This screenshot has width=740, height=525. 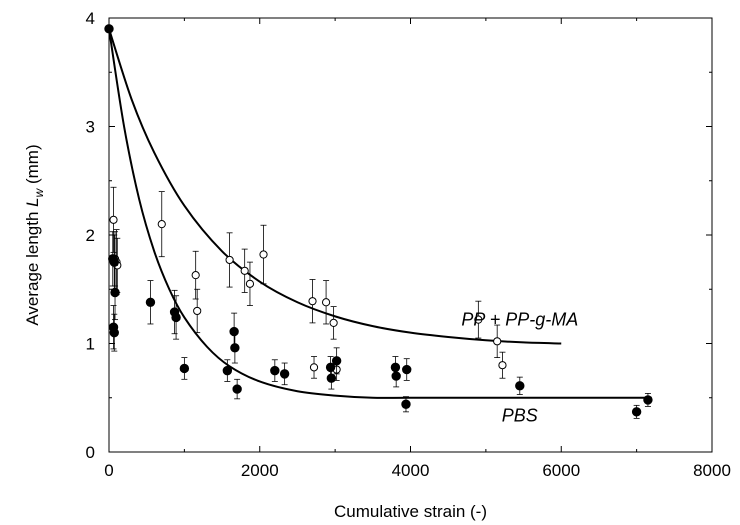 I want to click on y-tick-label: 3, so click(x=90, y=127).